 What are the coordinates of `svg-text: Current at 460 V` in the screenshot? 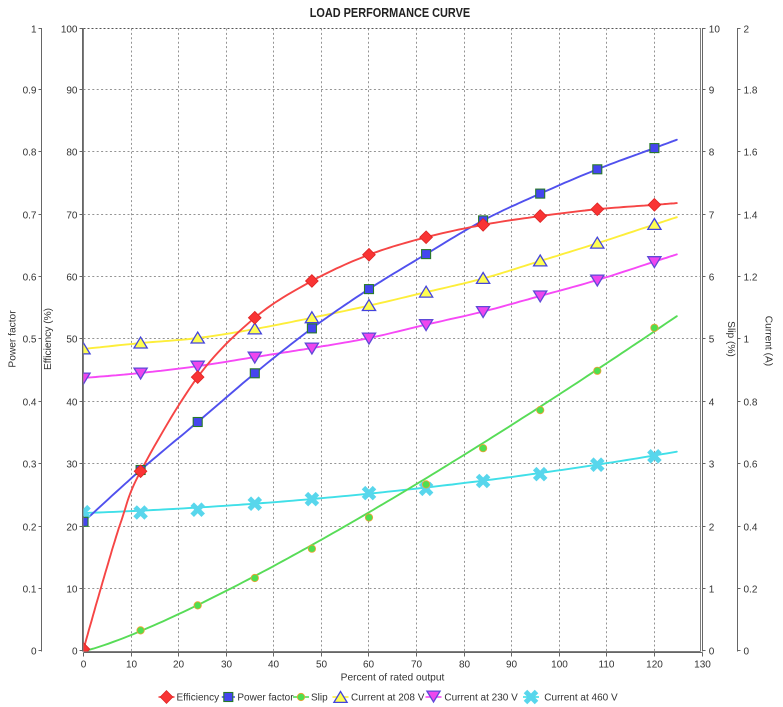 It's located at (581, 698).